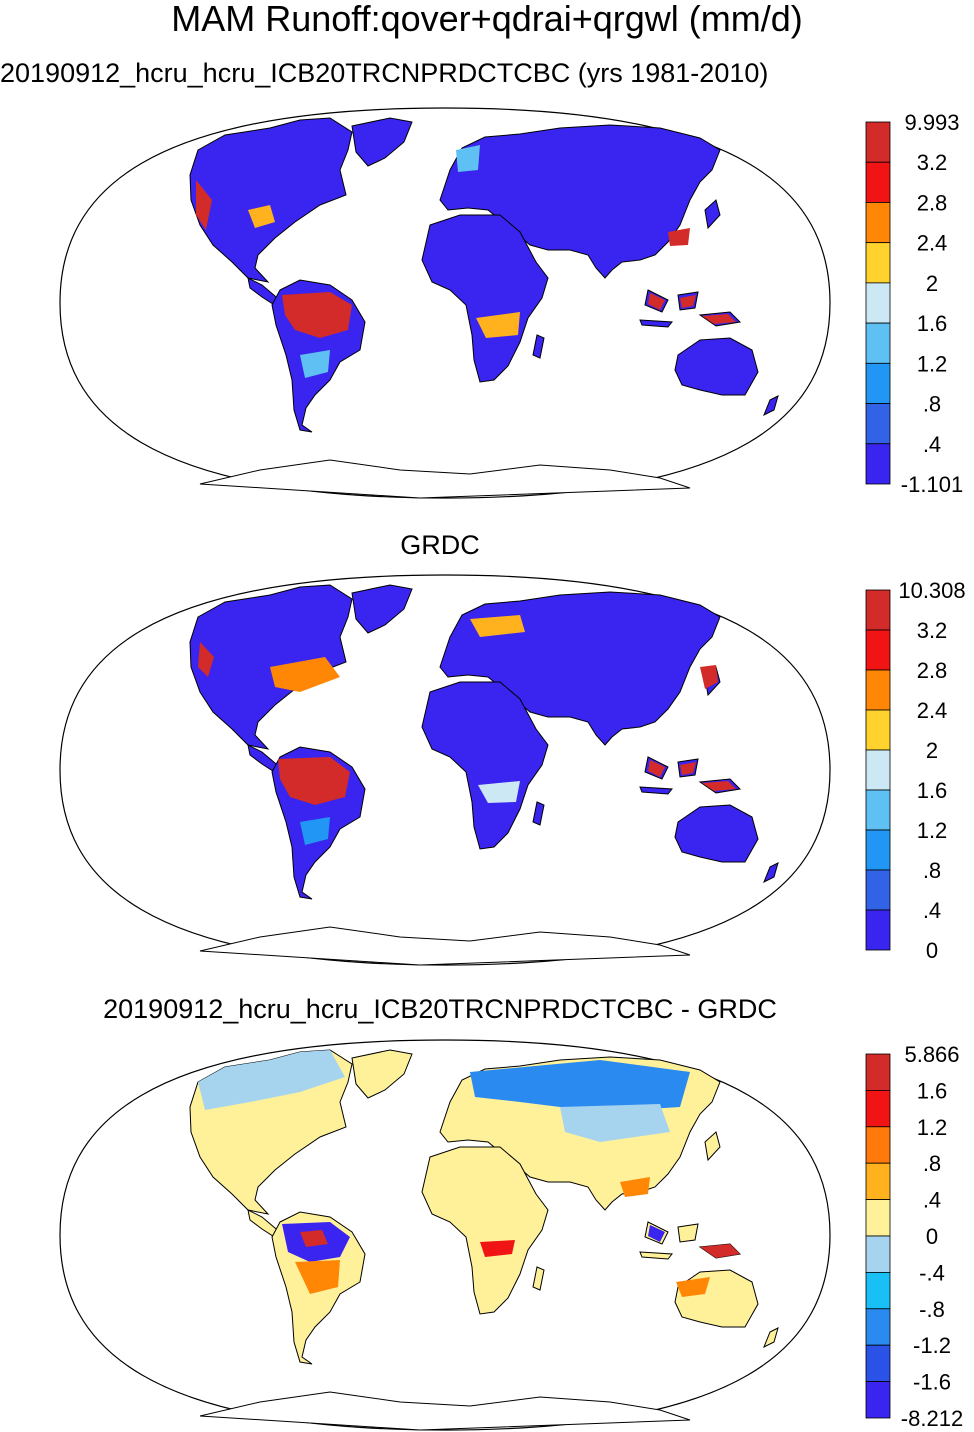 The width and height of the screenshot is (974, 1432). What do you see at coordinates (467, 730) in the screenshot?
I see `panel2-highlights` at bounding box center [467, 730].